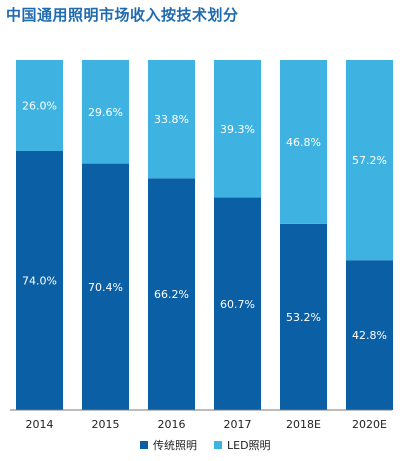 This screenshot has height=461, width=400. I want to click on data-label-traditional-2017: 60.7%, so click(237, 304).